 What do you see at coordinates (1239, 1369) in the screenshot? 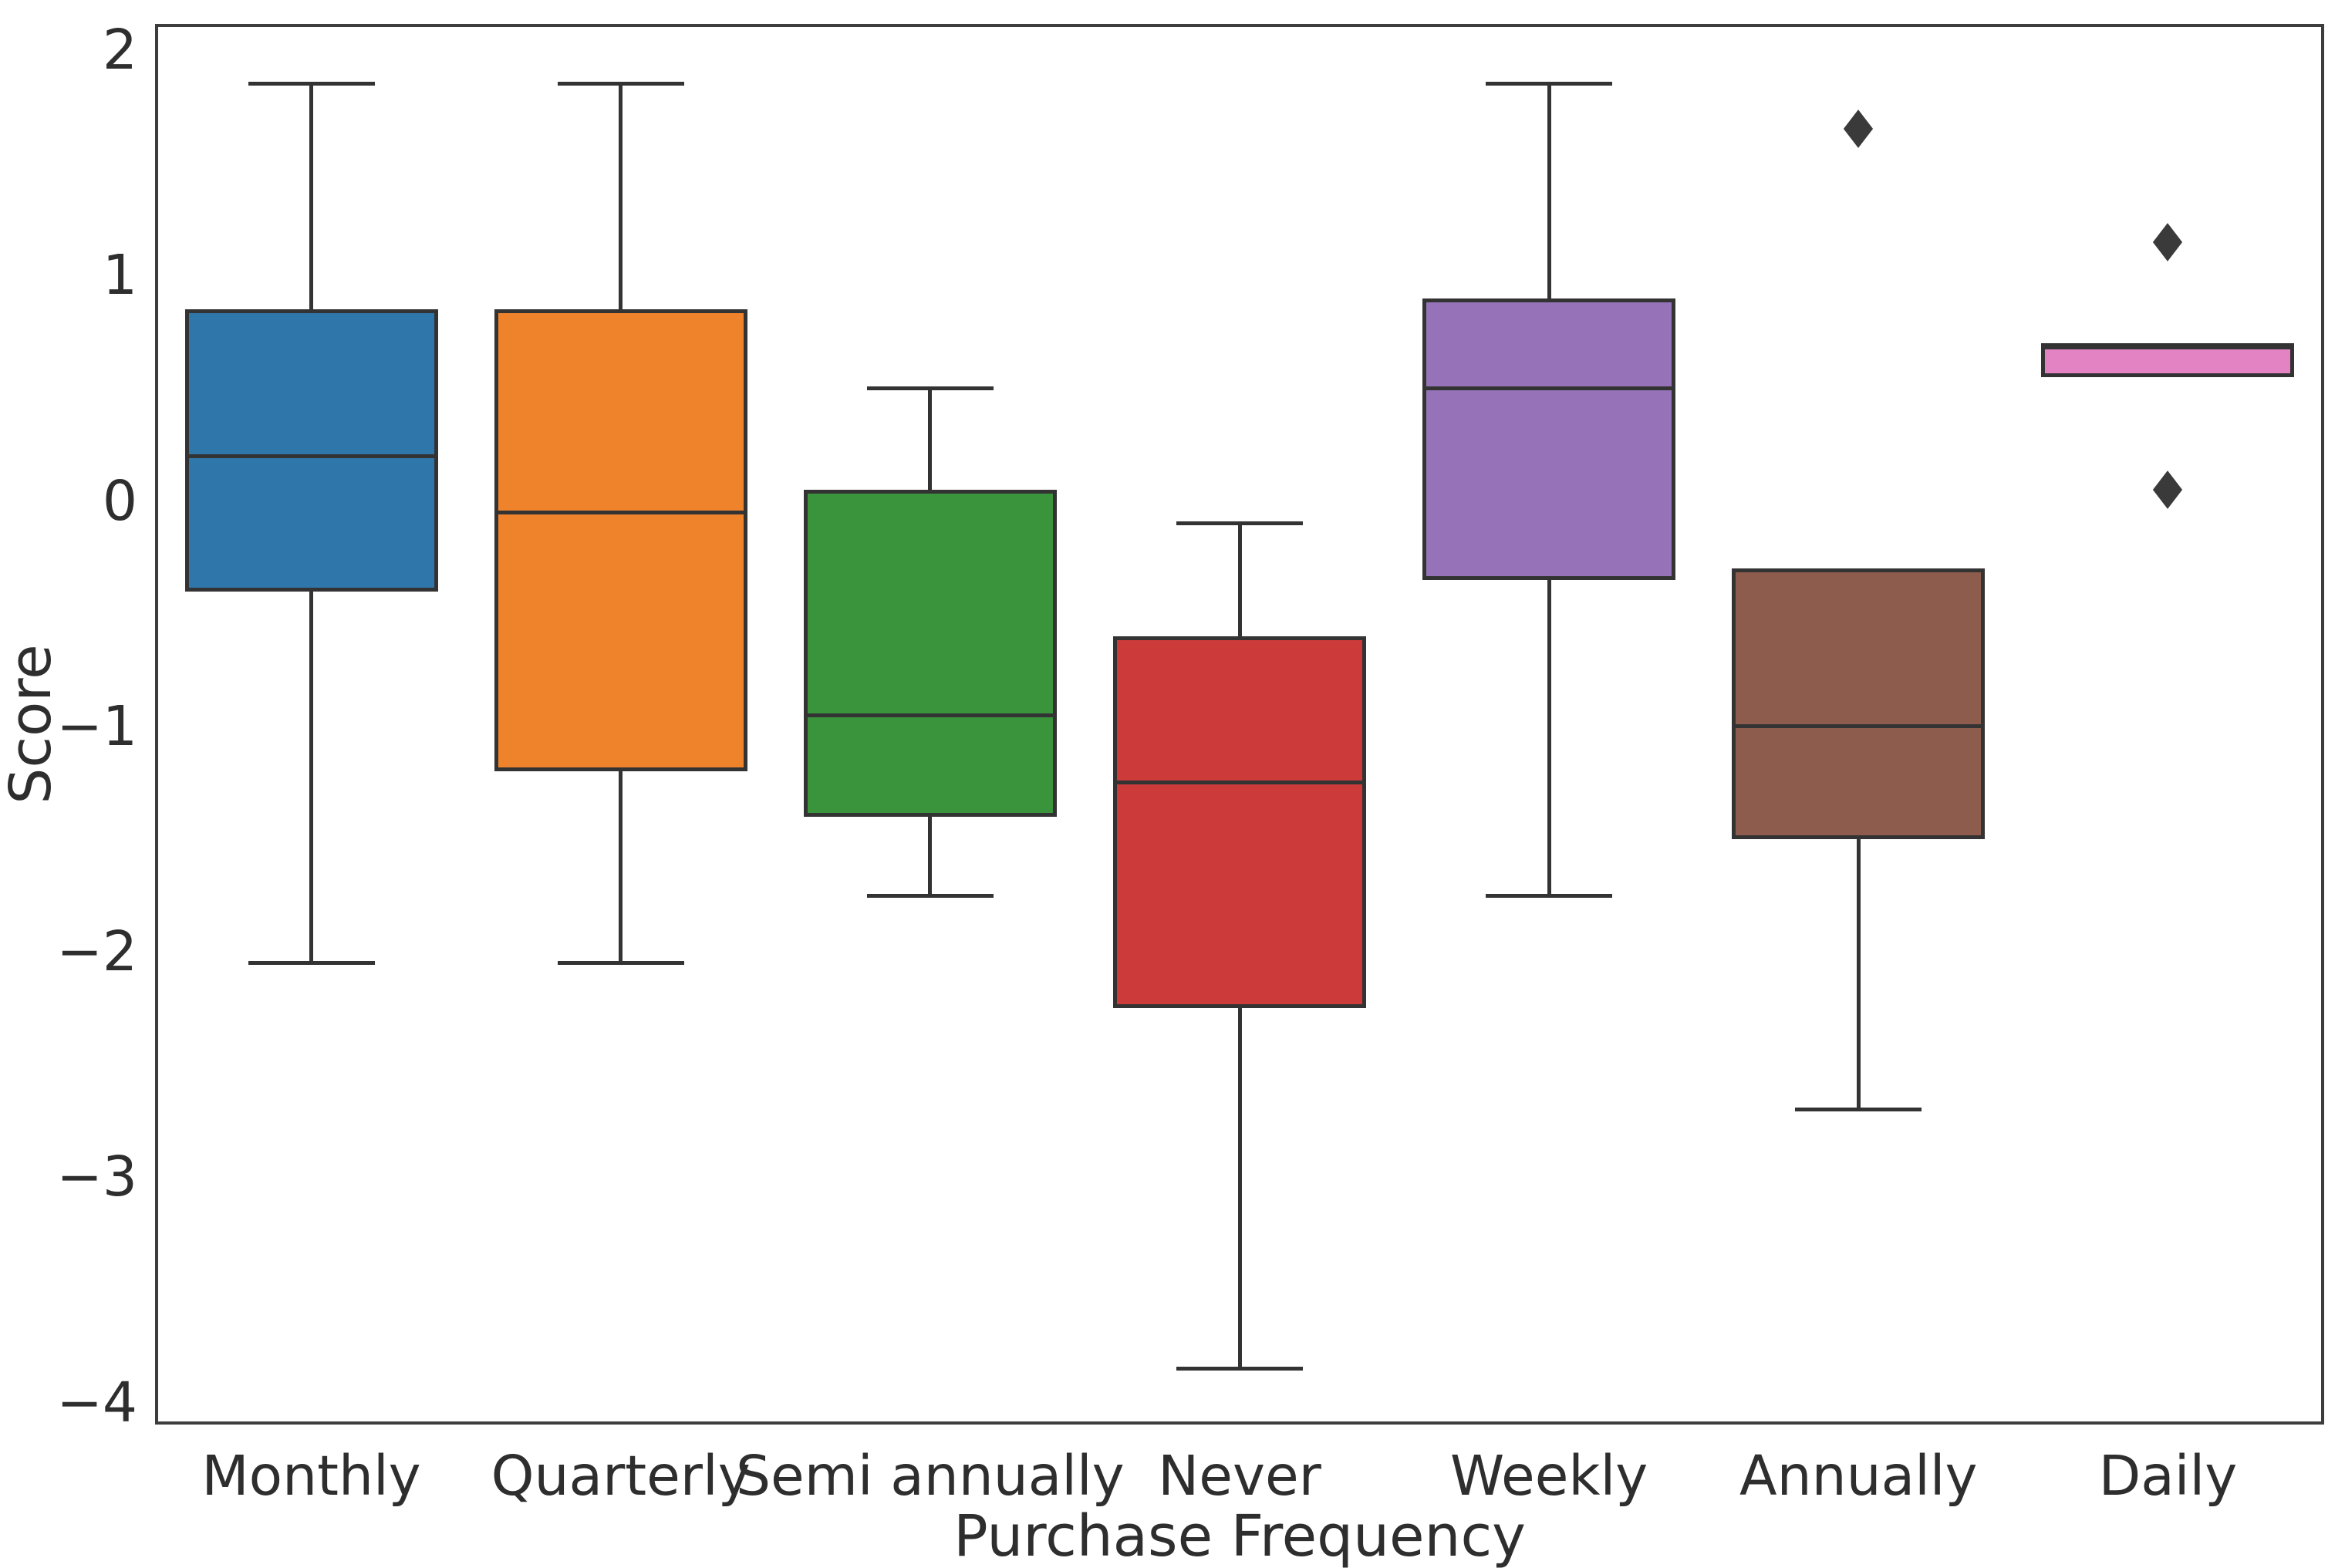
I see `cap-low-never` at bounding box center [1239, 1369].